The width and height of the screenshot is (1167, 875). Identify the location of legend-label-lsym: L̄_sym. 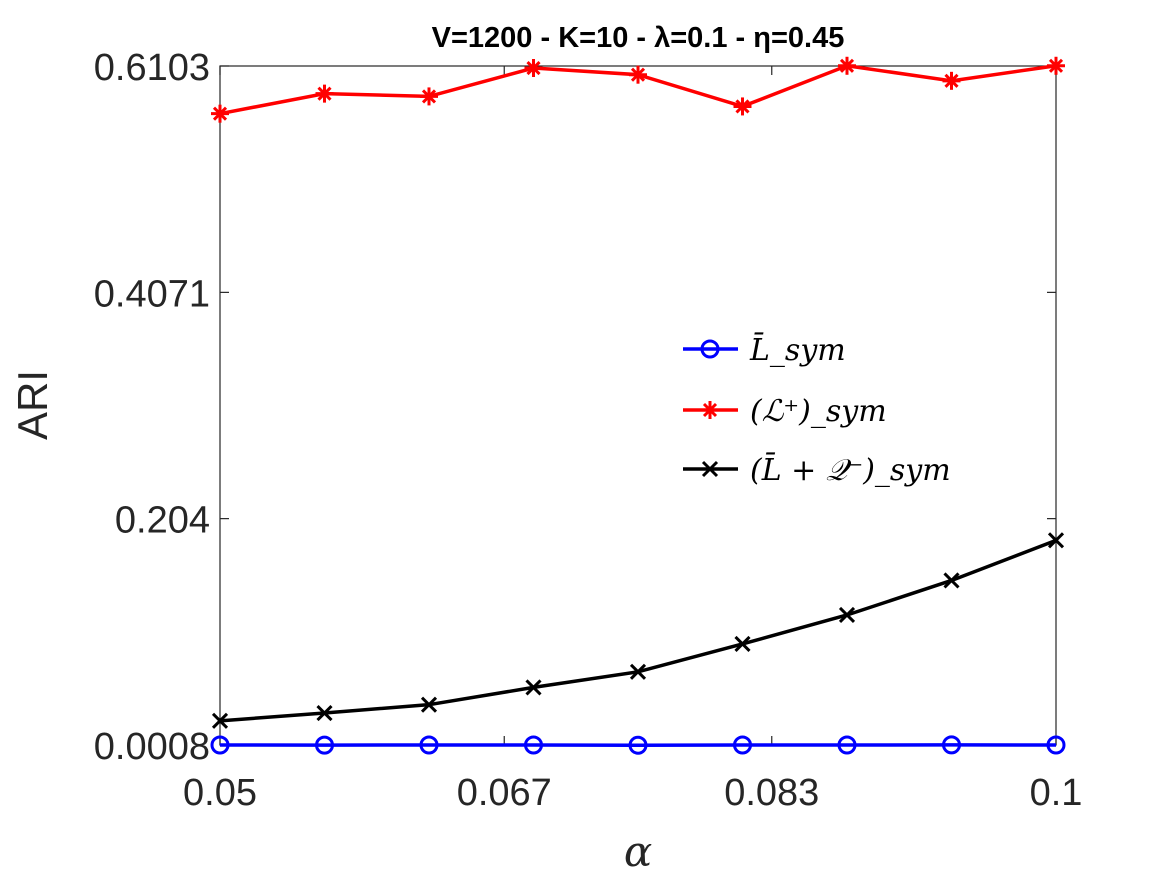
(797, 350).